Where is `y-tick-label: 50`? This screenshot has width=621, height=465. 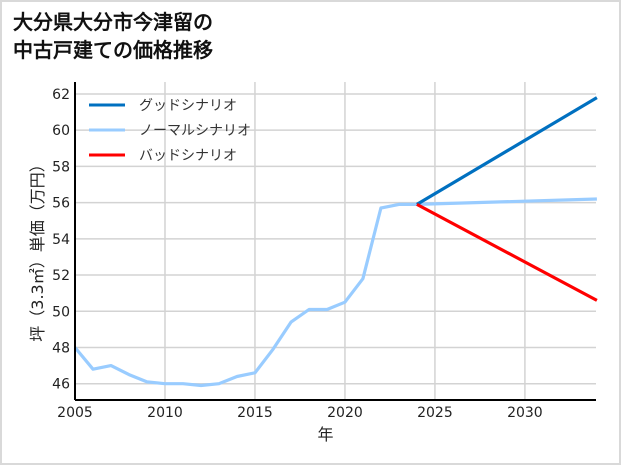 y-tick-label: 50 is located at coordinates (61, 312).